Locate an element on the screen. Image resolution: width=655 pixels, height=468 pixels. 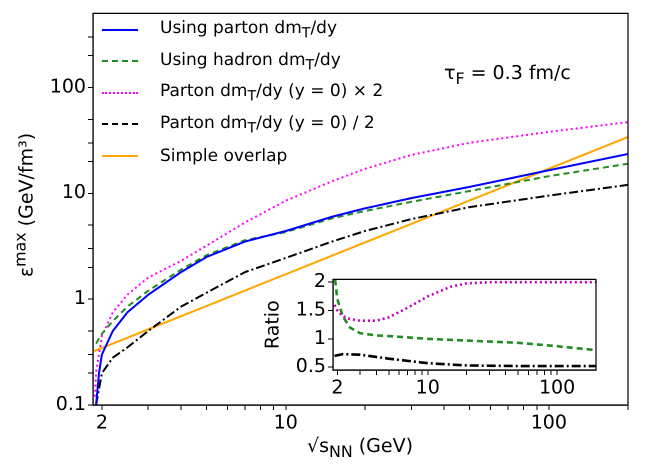
y-tick-label: 10 is located at coordinates (74, 192).